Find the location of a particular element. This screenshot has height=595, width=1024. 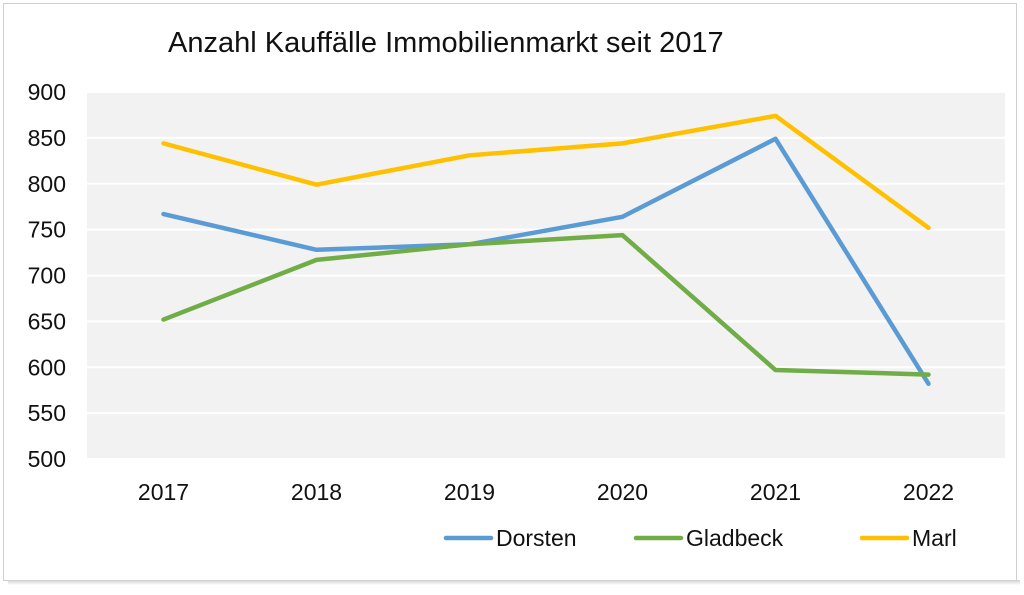

legend-label-dorsten: Dorsten is located at coordinates (536, 538).